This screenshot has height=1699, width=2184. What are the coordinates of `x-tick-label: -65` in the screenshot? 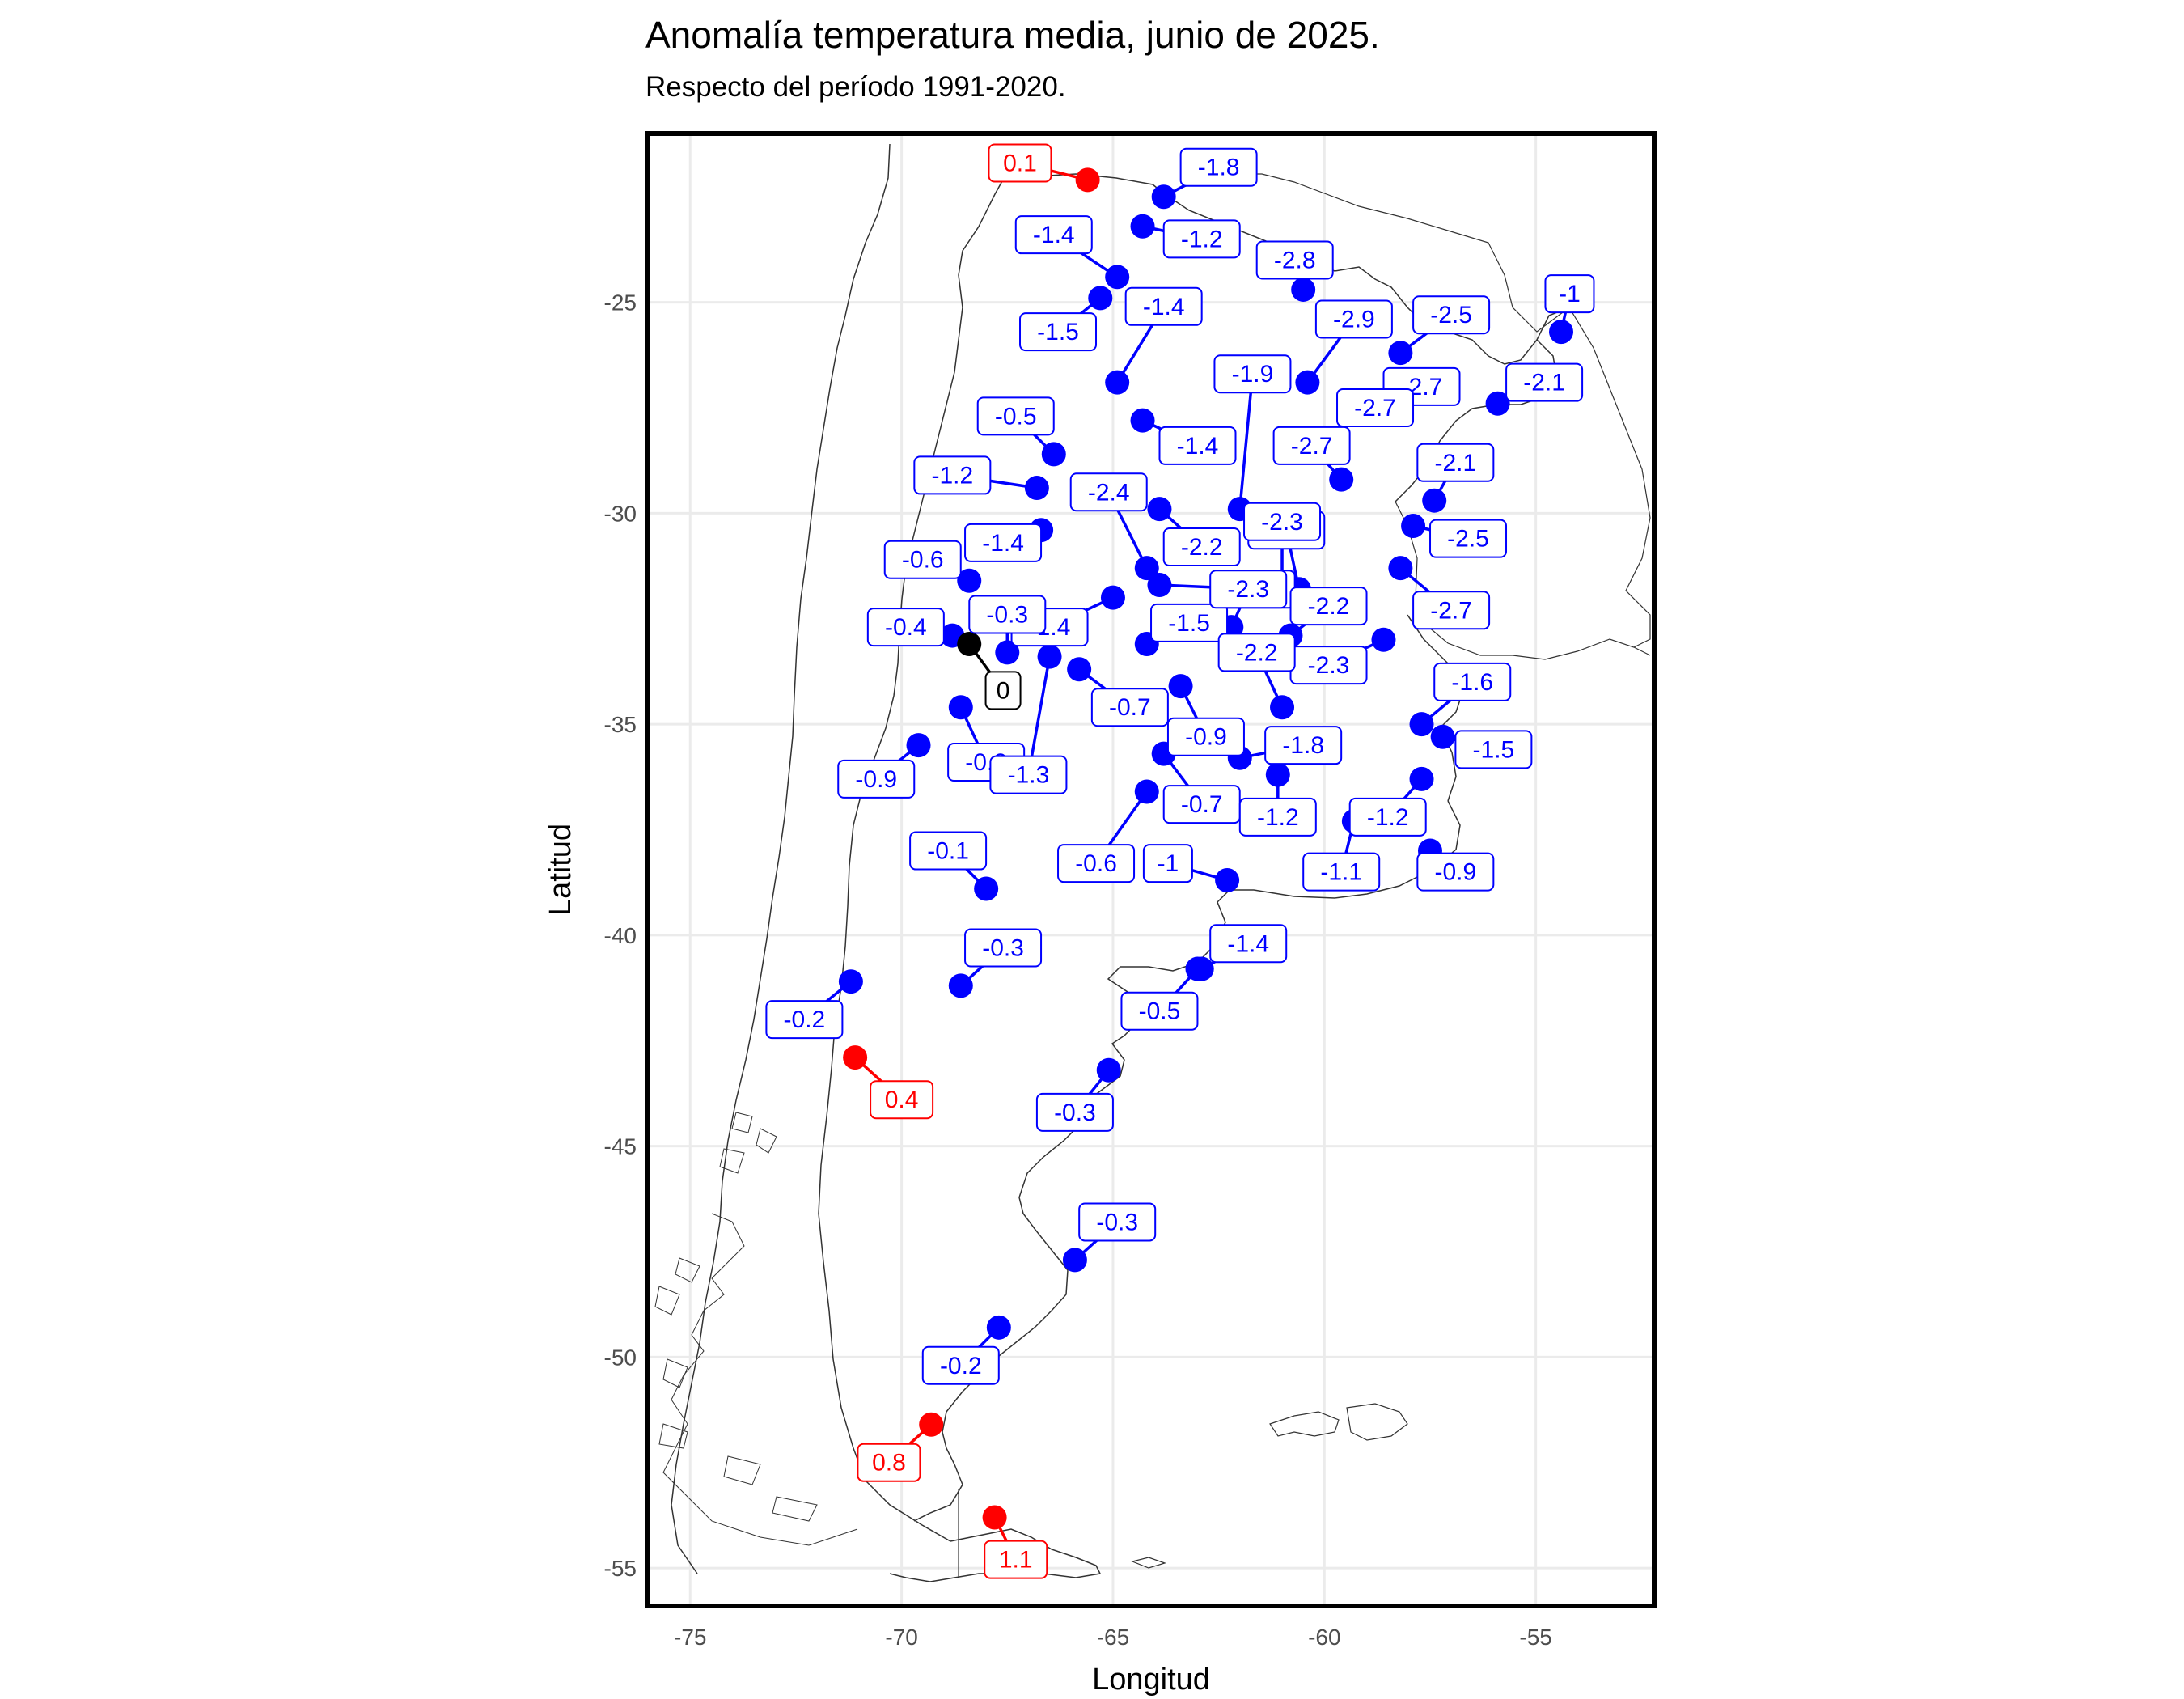 It's located at (1113, 1637).